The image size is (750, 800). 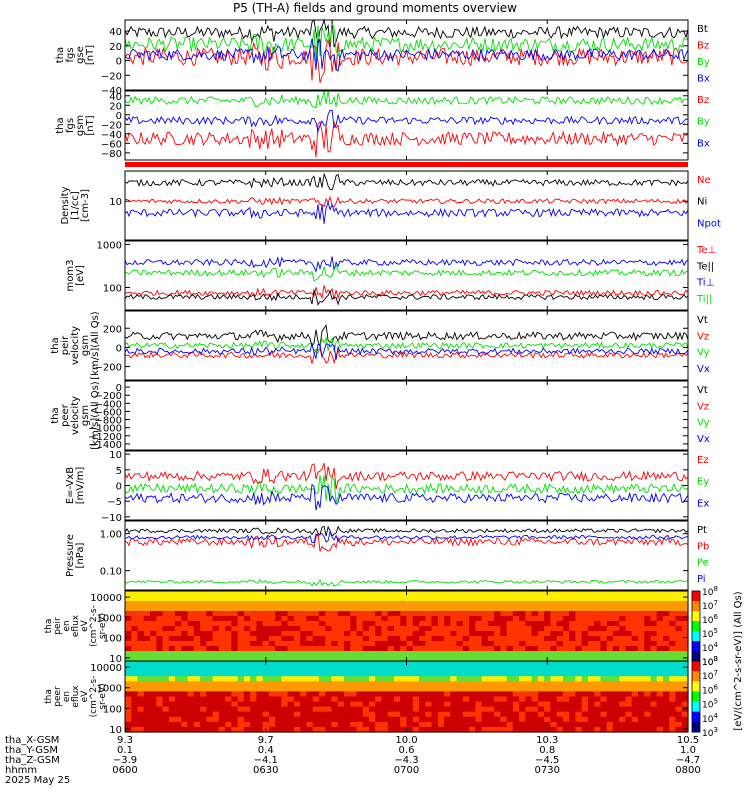 What do you see at coordinates (55, 345) in the screenshot?
I see `y-axis-label: tha` at bounding box center [55, 345].